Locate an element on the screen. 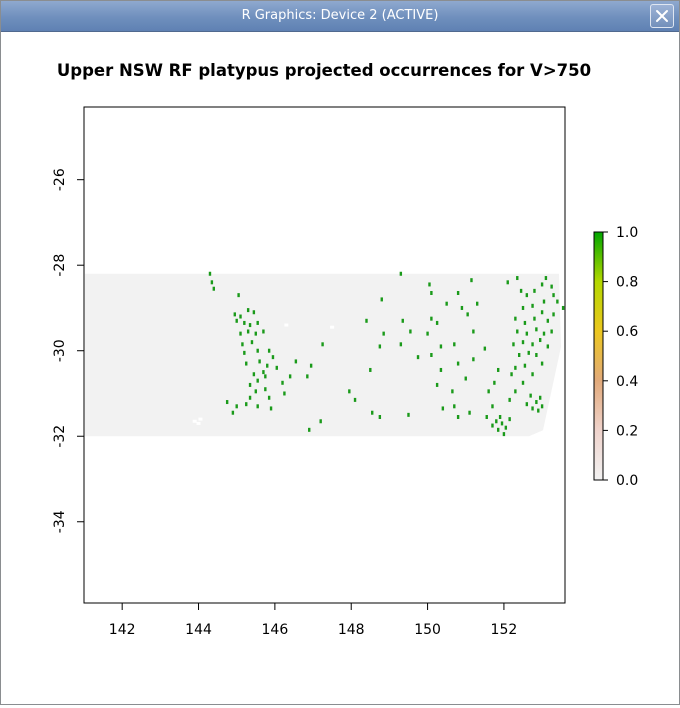 The image size is (680, 708). colorbar-tick-label: 0.6 is located at coordinates (627, 332).